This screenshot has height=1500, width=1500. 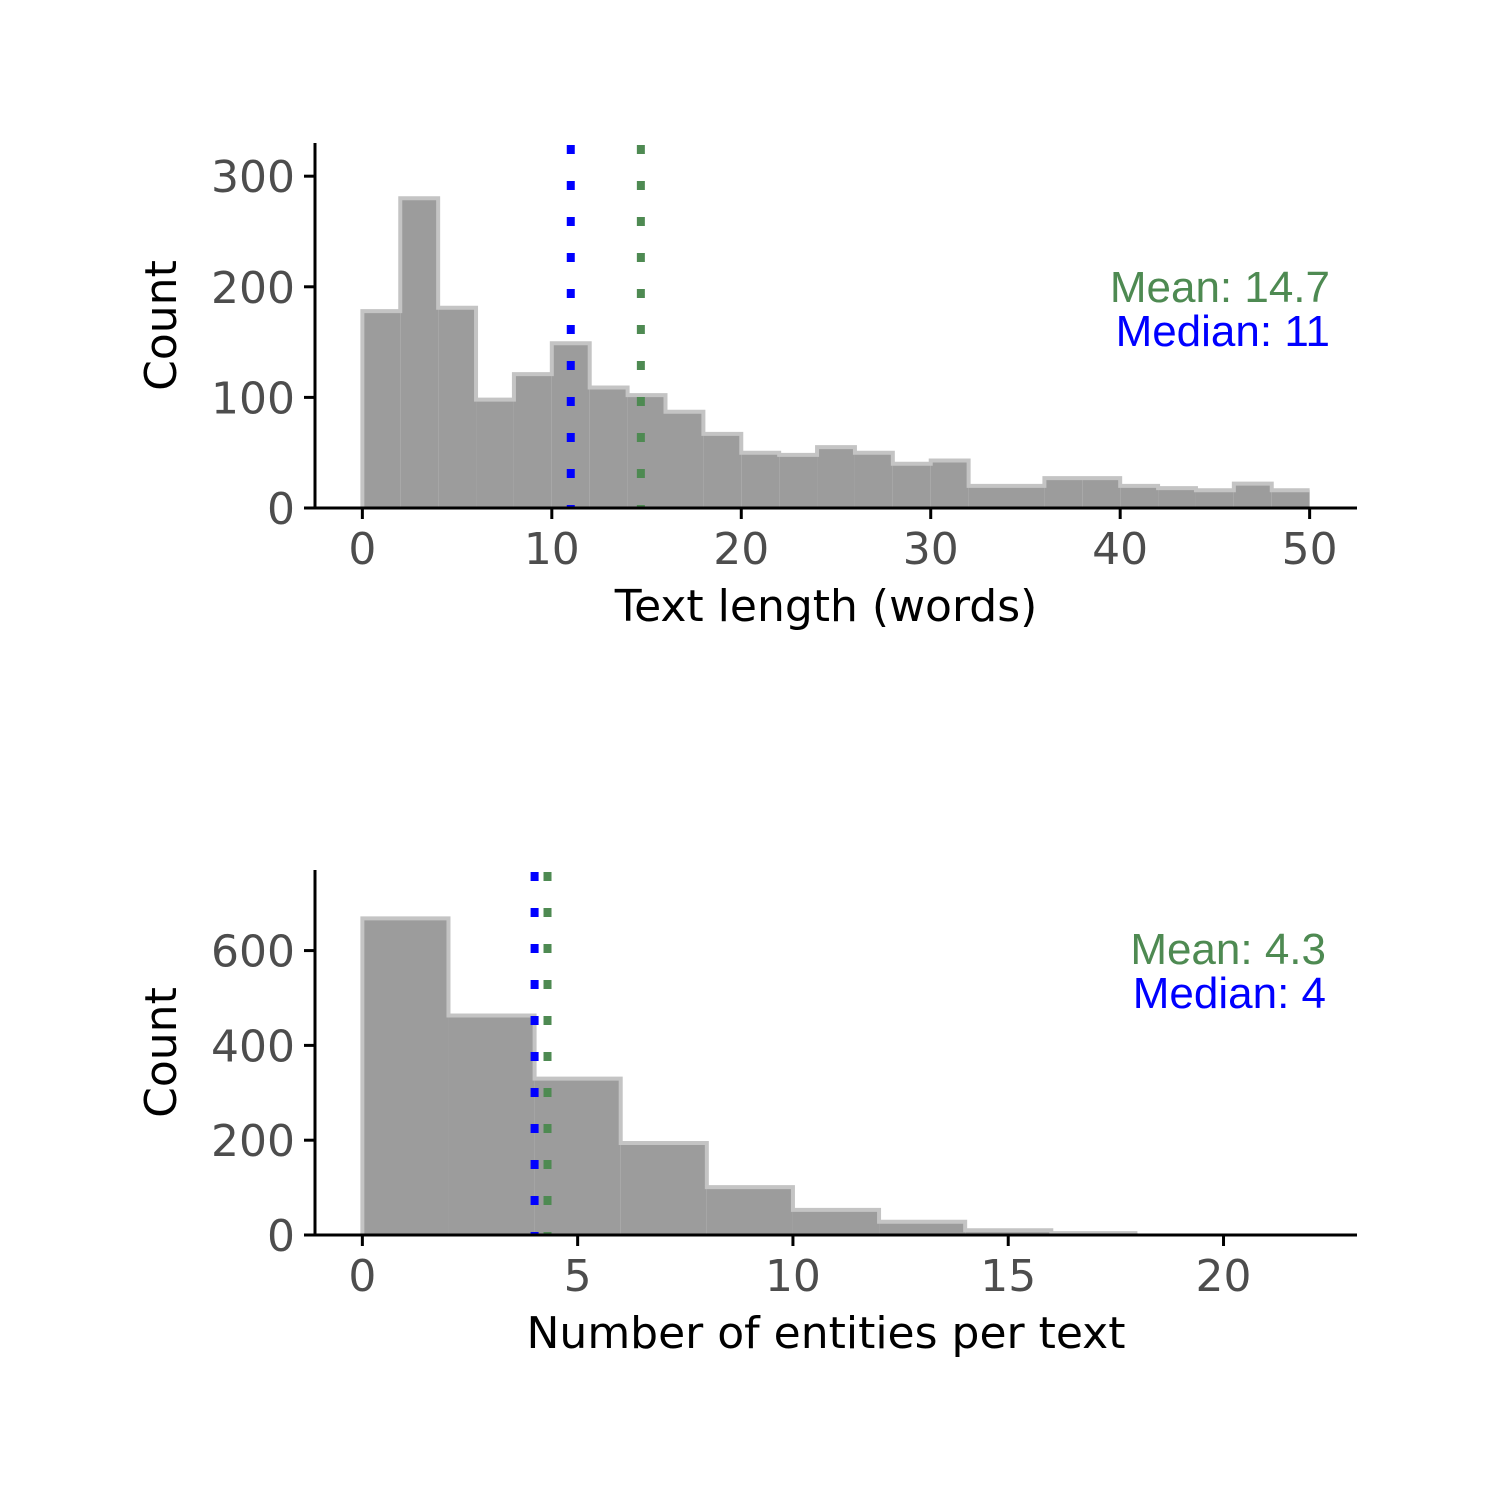 I want to click on x-axis-title: Text length (words), so click(x=826, y=606).